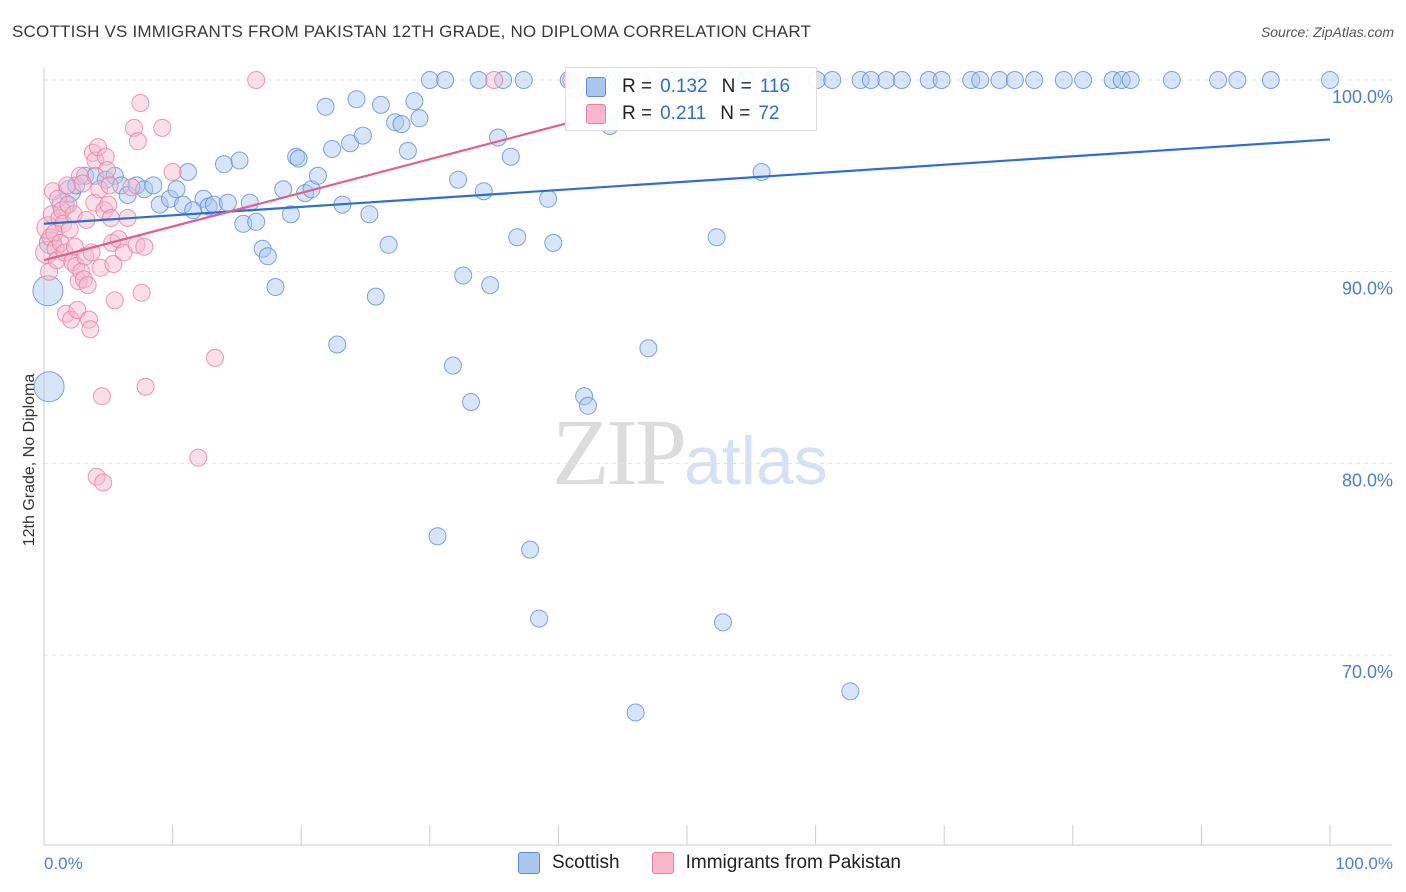  I want to click on x-tick-label: 100.0%, so click(1364, 863).